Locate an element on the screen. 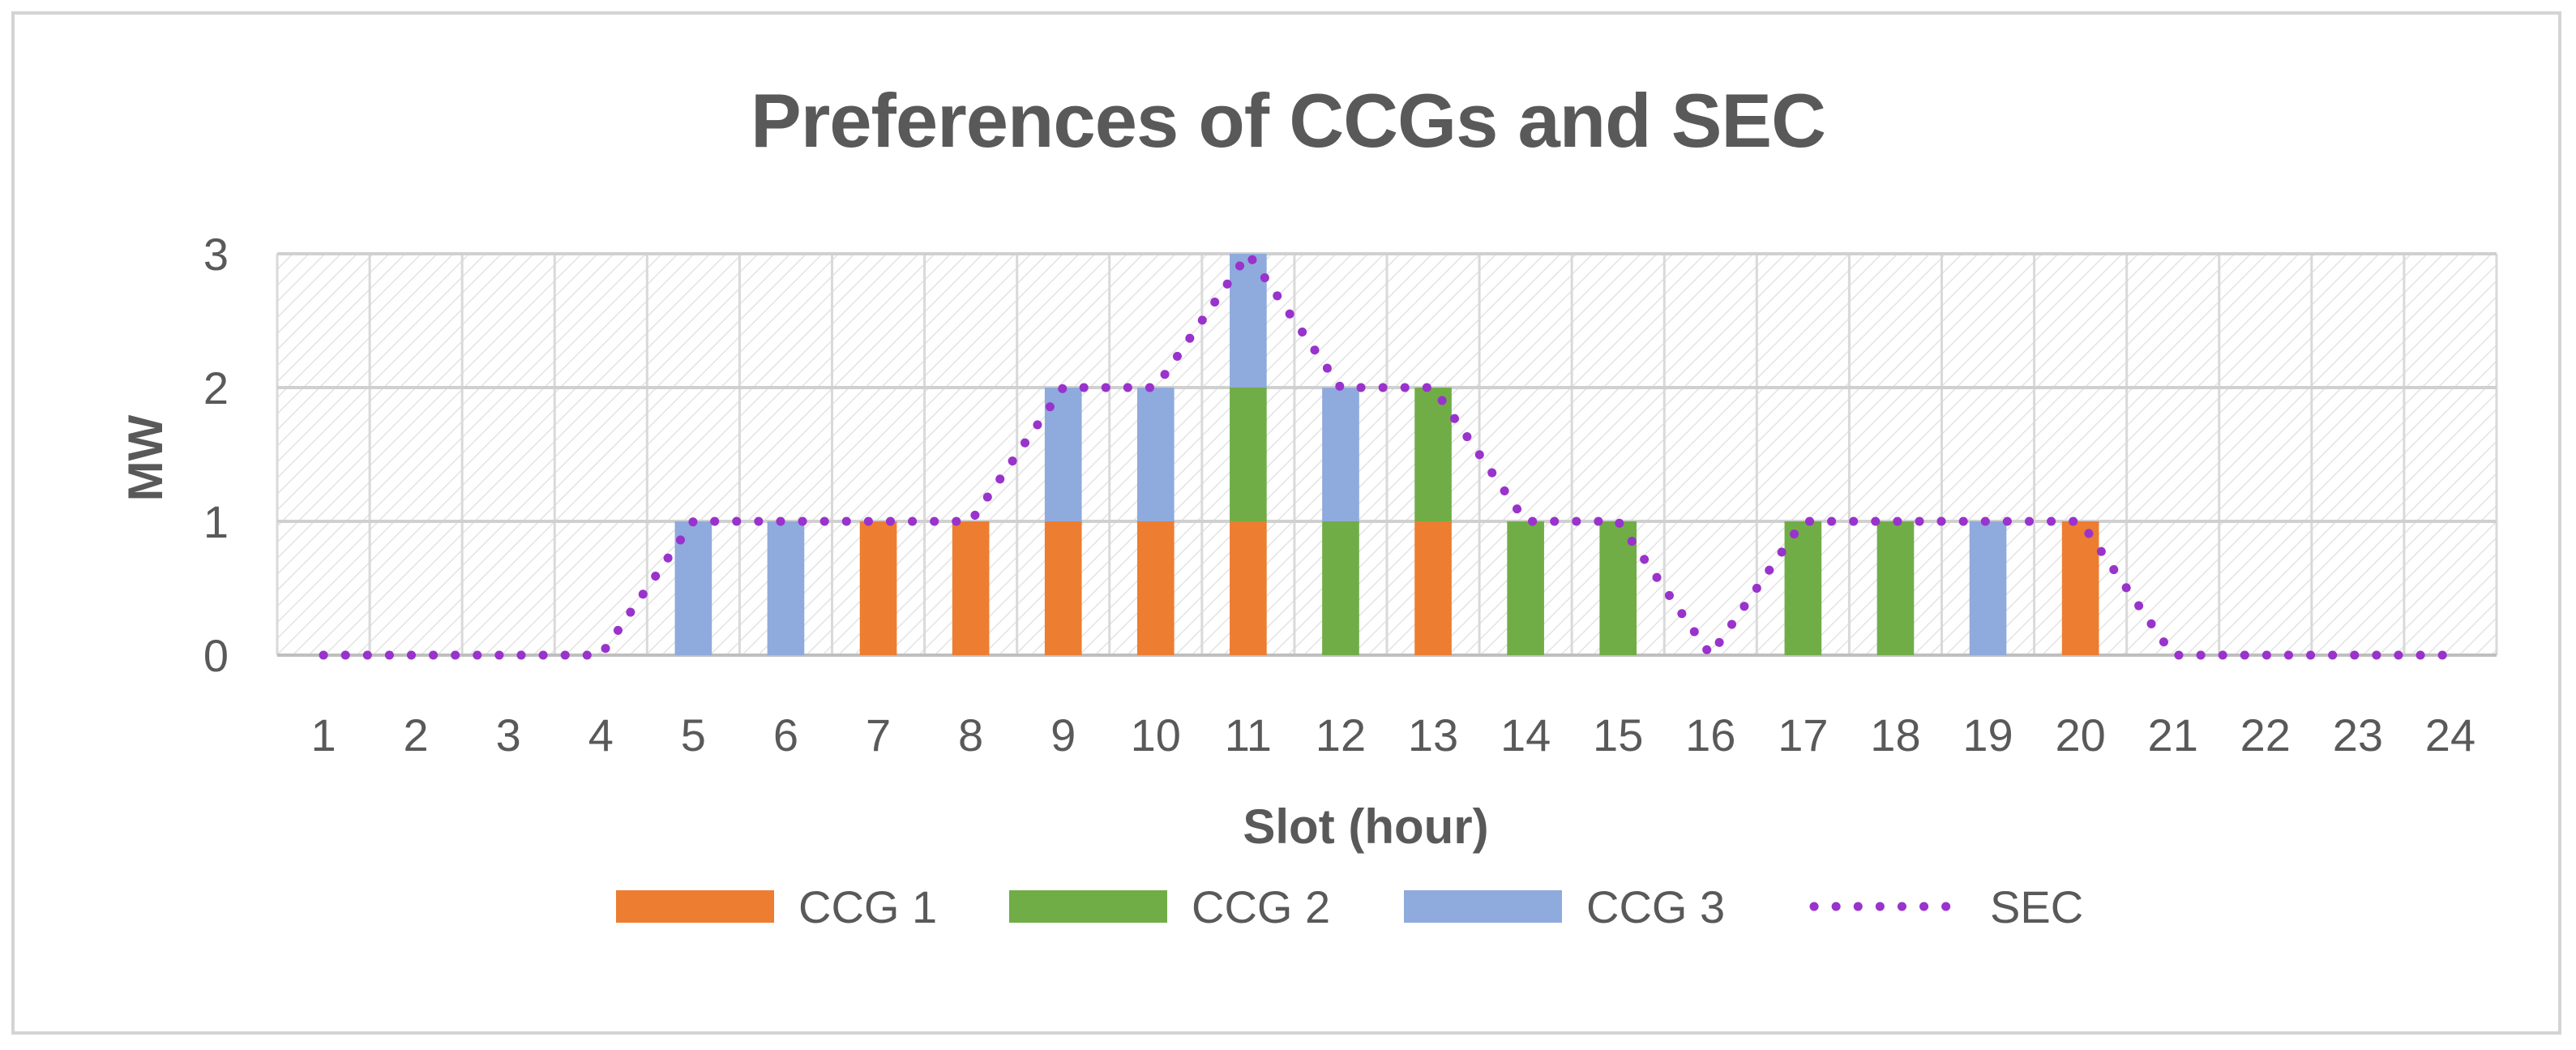 This screenshot has width=2576, height=1050. x-tick-label: 12 is located at coordinates (1341, 735).